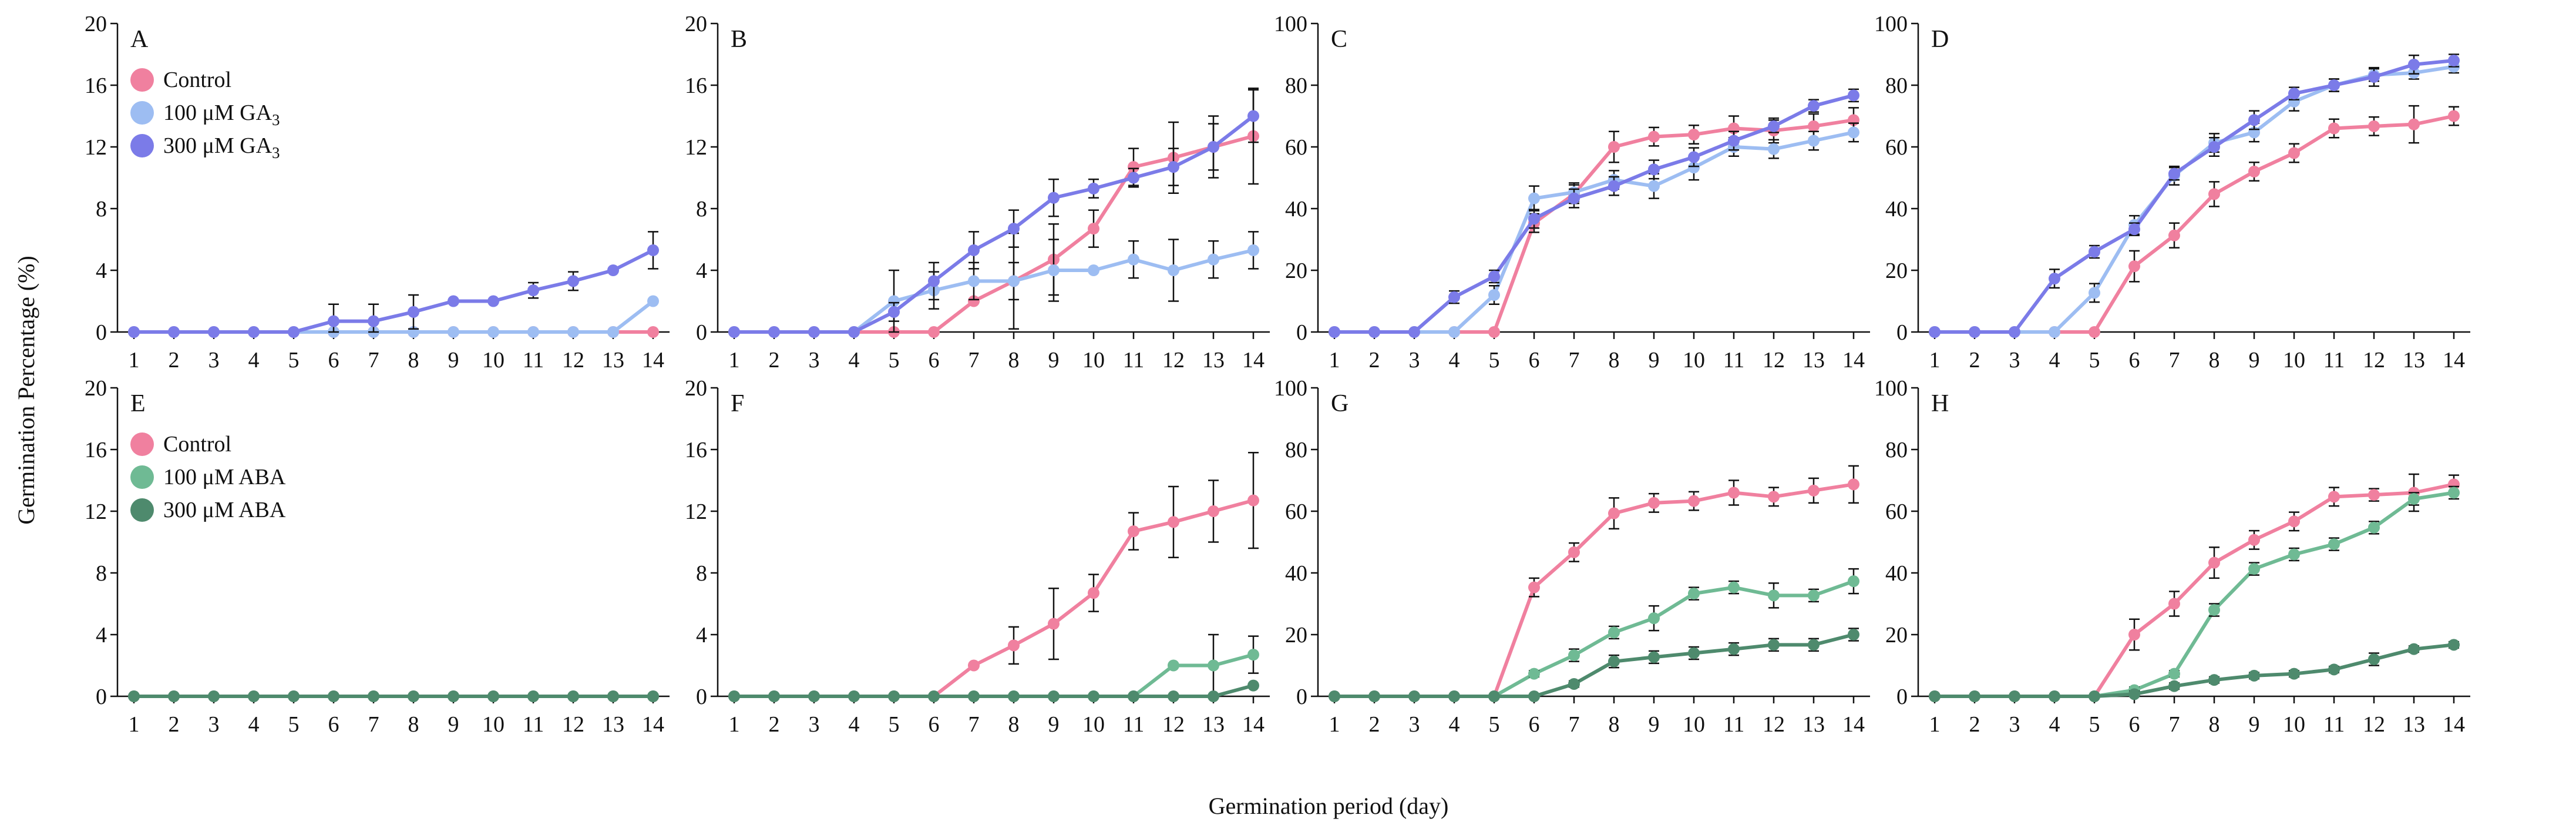 This screenshot has height=825, width=2576. I want to click on series-ga100, so click(1594, 230).